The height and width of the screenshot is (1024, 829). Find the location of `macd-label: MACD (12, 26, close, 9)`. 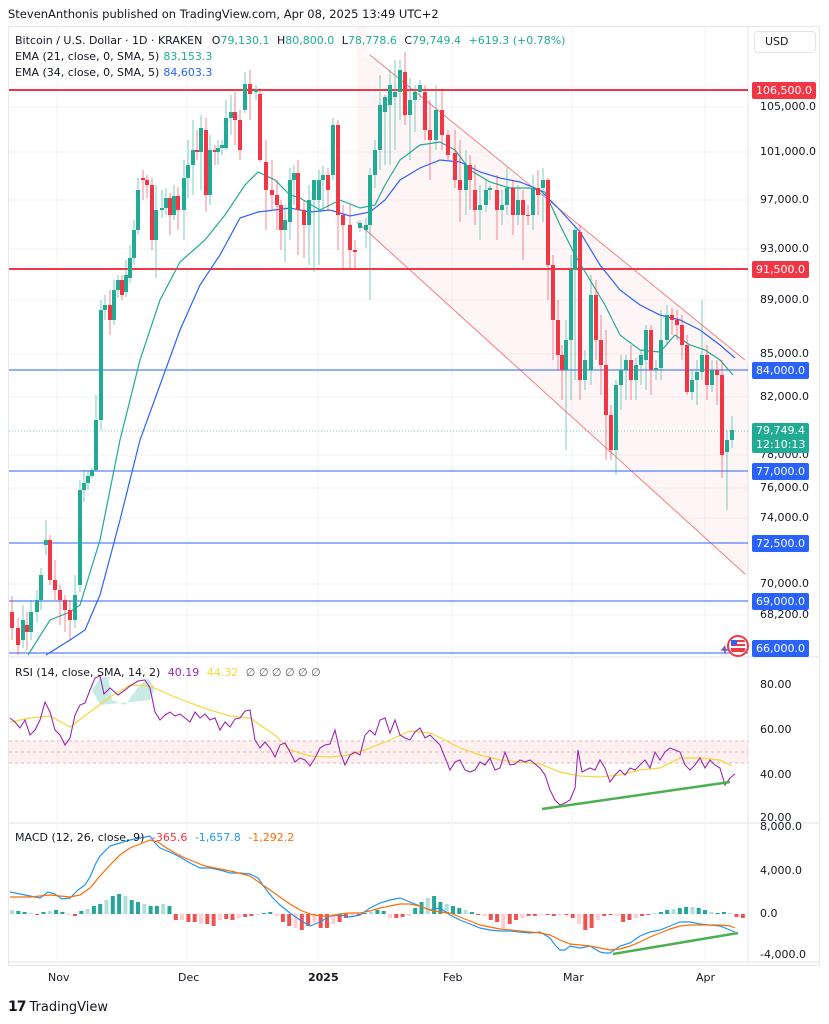

macd-label: MACD (12, 26, close, 9) is located at coordinates (80, 837).